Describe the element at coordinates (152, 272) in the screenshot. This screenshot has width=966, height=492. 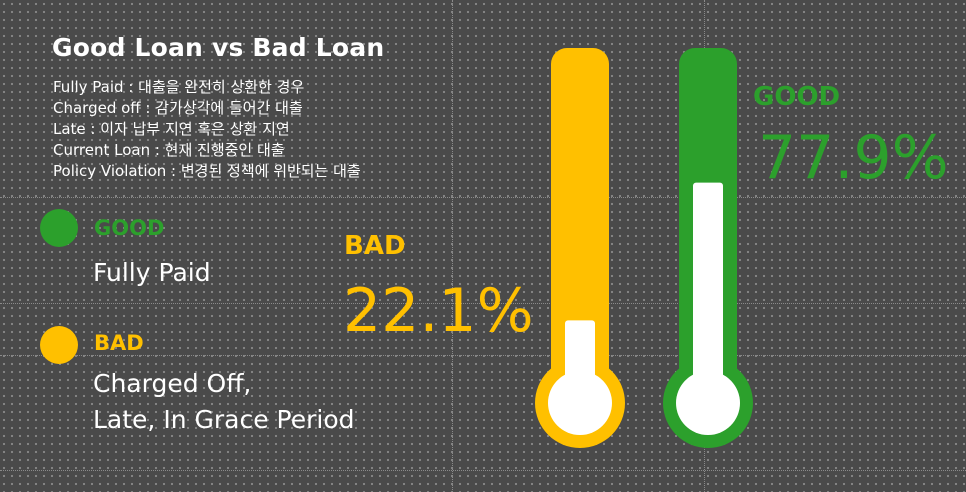
I see `good-legend-description: Fully Paid` at that location.